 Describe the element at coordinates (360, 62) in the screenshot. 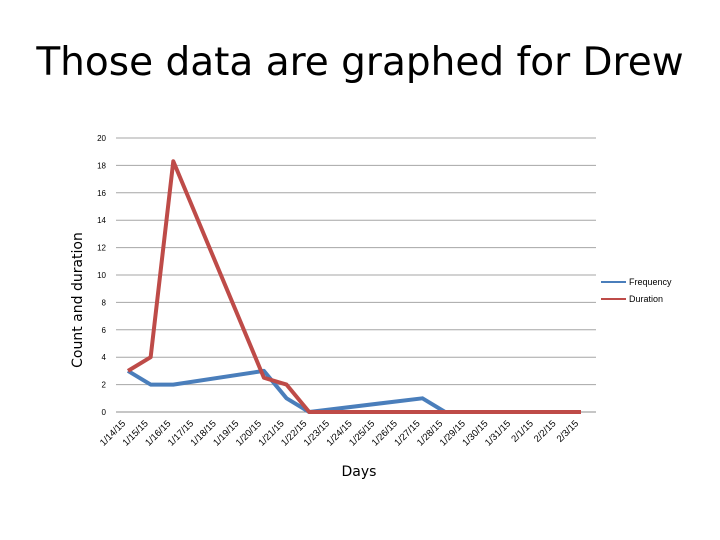

I see `slide-title: Those data are graphed for Drew` at that location.